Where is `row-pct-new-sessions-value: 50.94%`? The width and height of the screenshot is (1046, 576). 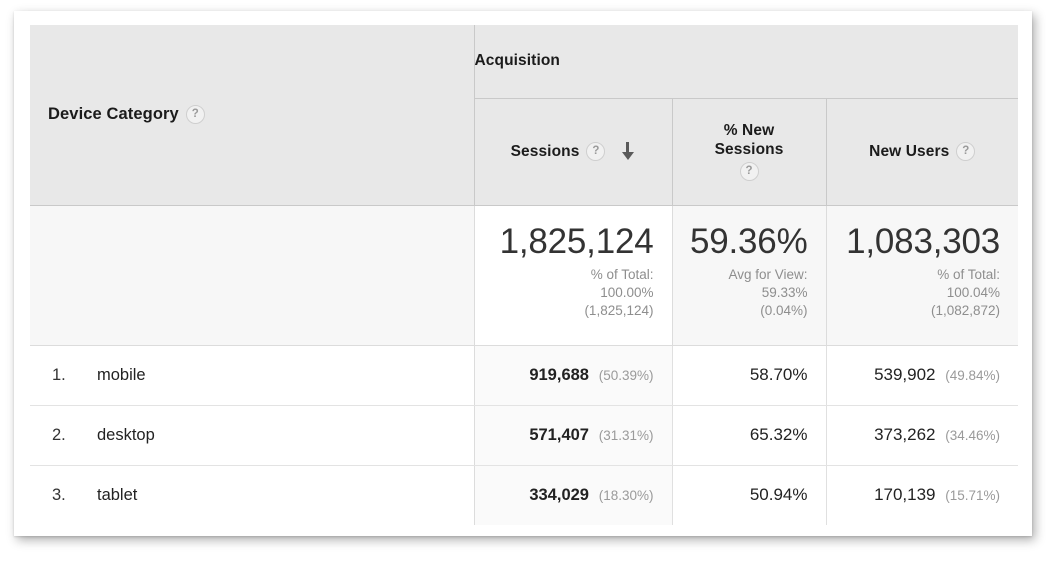
row-pct-new-sessions-value: 50.94% is located at coordinates (778, 495).